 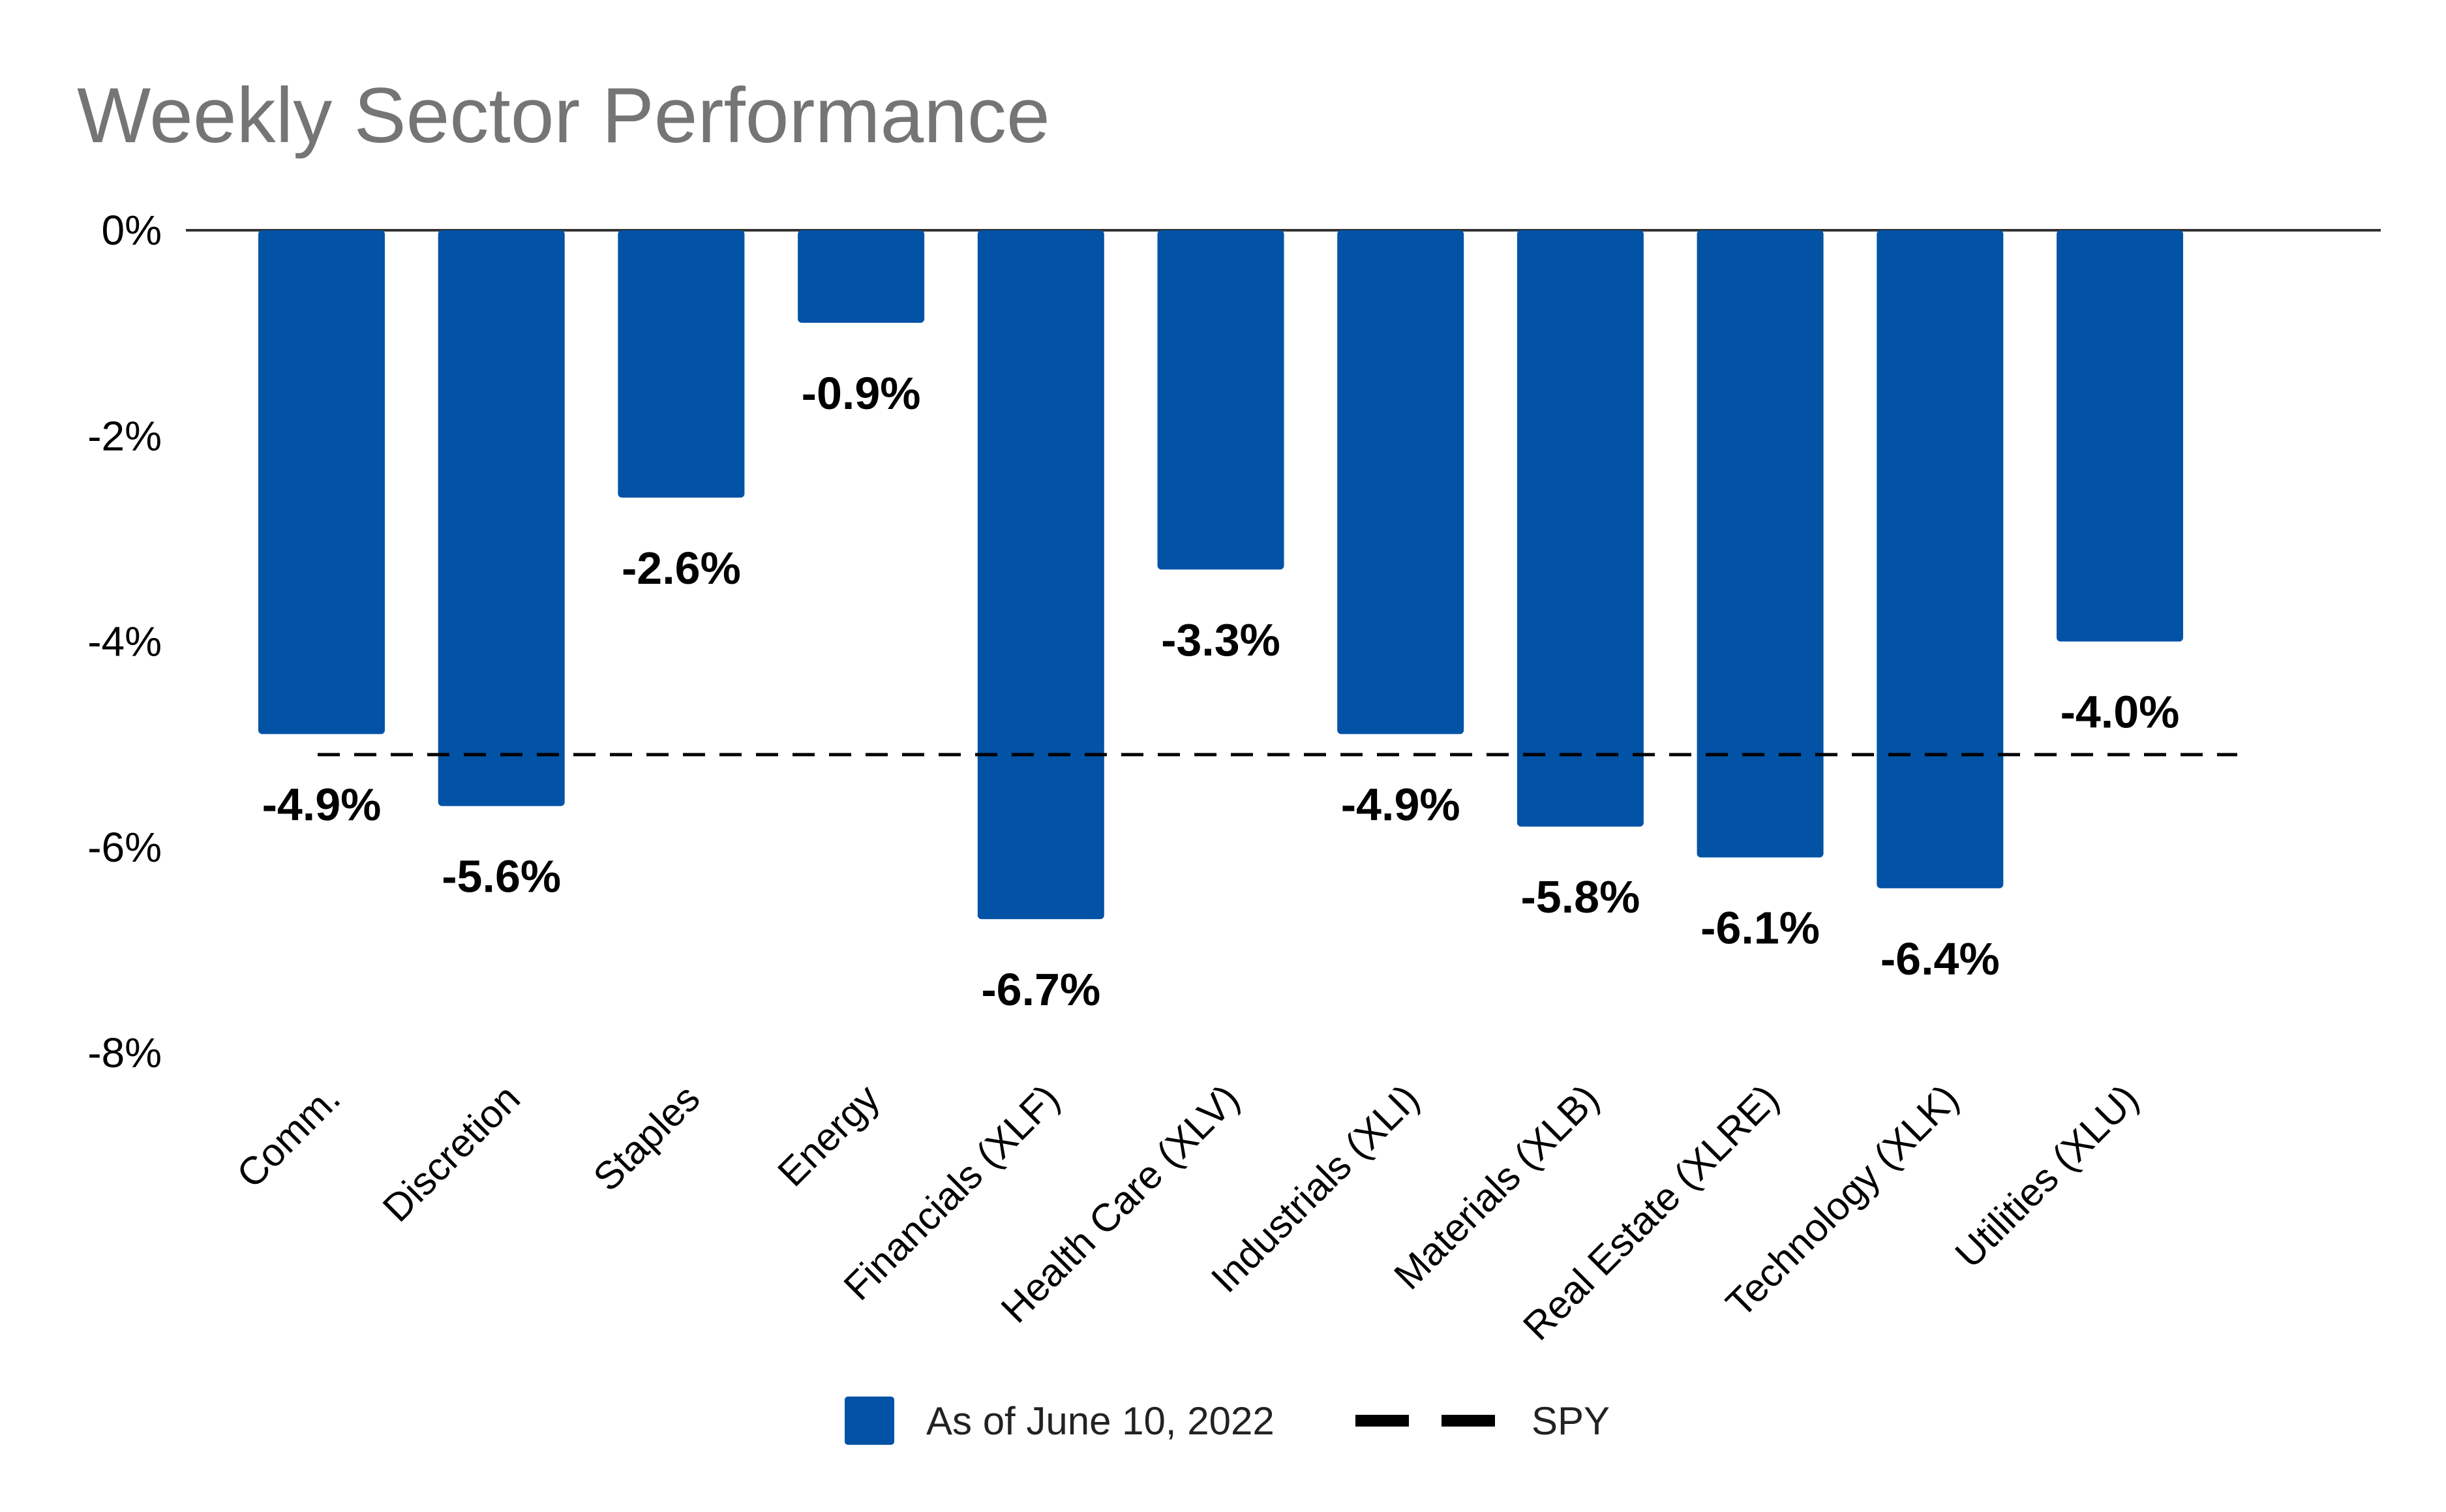 I want to click on x-tick-label: Staples, so click(x=647, y=1138).